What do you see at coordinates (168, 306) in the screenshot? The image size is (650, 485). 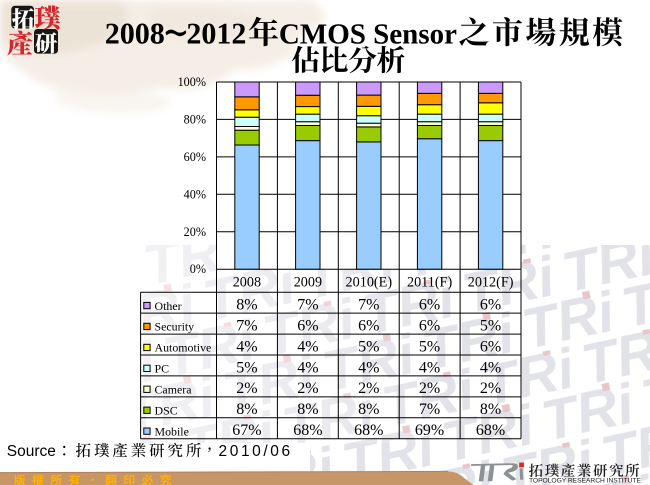 I see `svg-text: Other` at bounding box center [168, 306].